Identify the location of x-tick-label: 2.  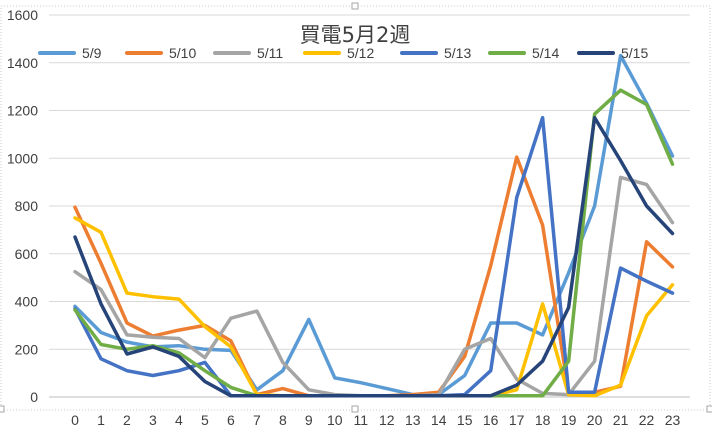
(127, 420).